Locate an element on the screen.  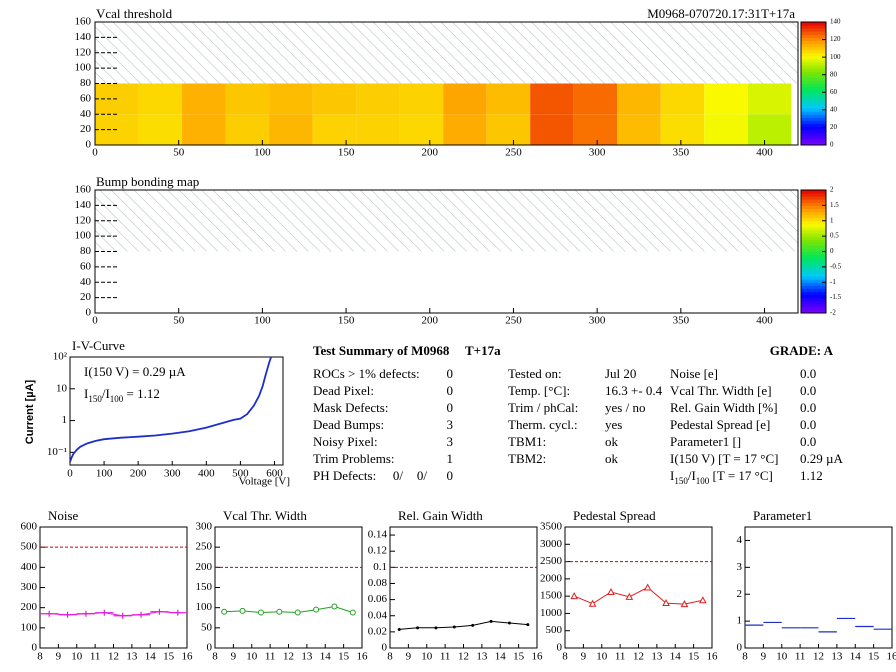
text-part: /I is located at coordinates (692, 475).